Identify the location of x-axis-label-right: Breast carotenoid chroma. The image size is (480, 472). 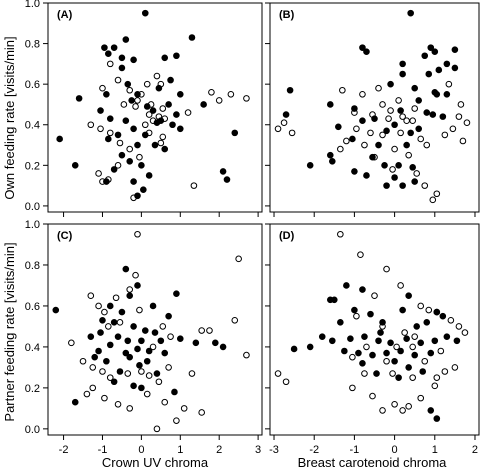
(373, 462).